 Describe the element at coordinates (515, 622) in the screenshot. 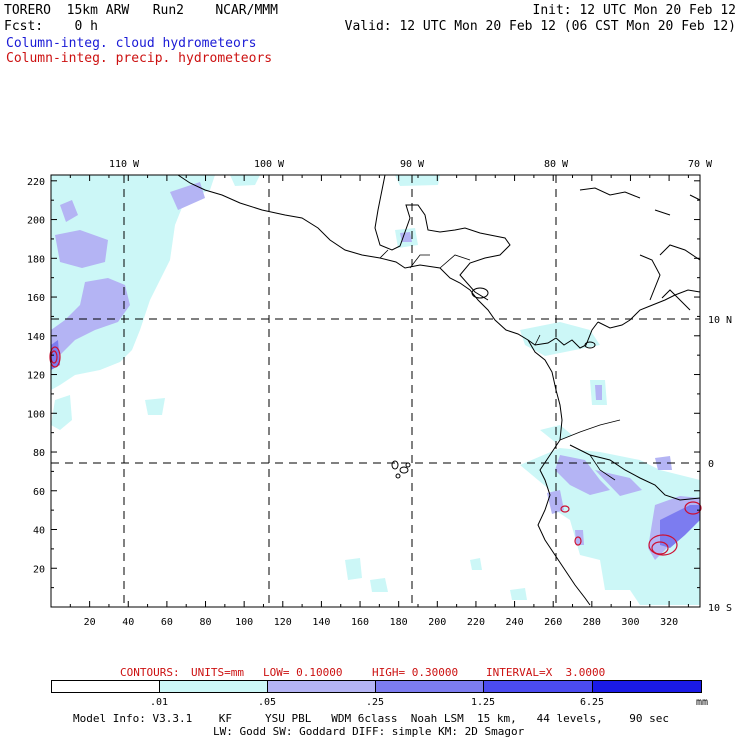

I see `x-tick-label: 240` at that location.